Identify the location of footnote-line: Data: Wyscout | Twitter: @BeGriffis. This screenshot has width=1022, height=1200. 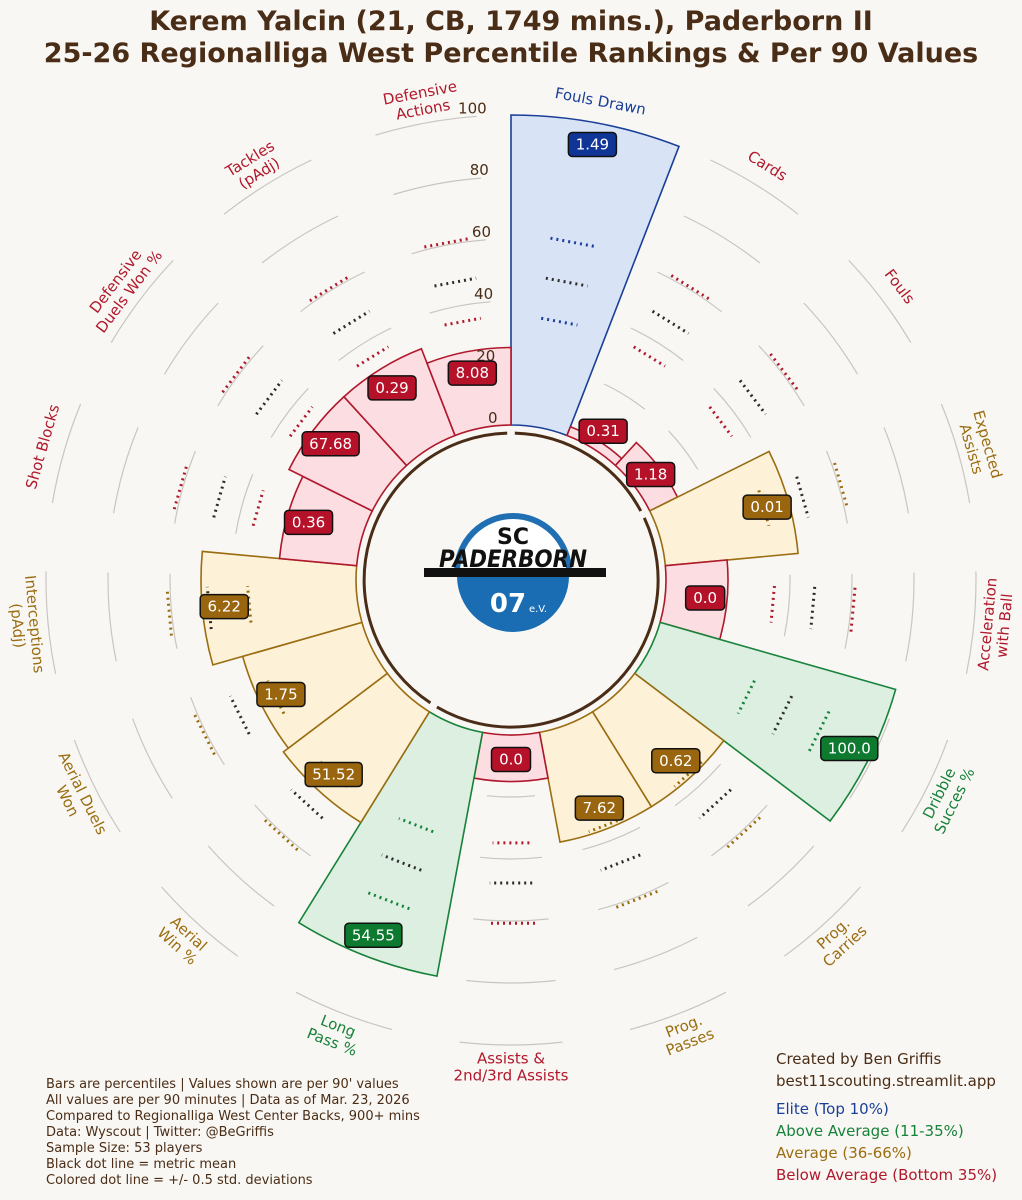
(160, 1132).